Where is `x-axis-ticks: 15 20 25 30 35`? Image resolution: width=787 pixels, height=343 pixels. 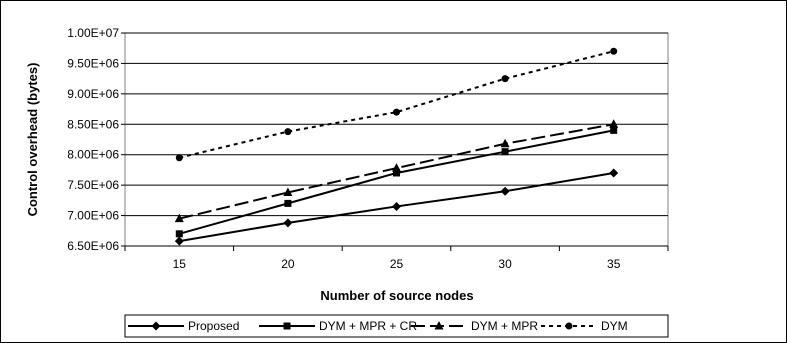
x-axis-ticks: 15 20 25 30 35 is located at coordinates (396, 258).